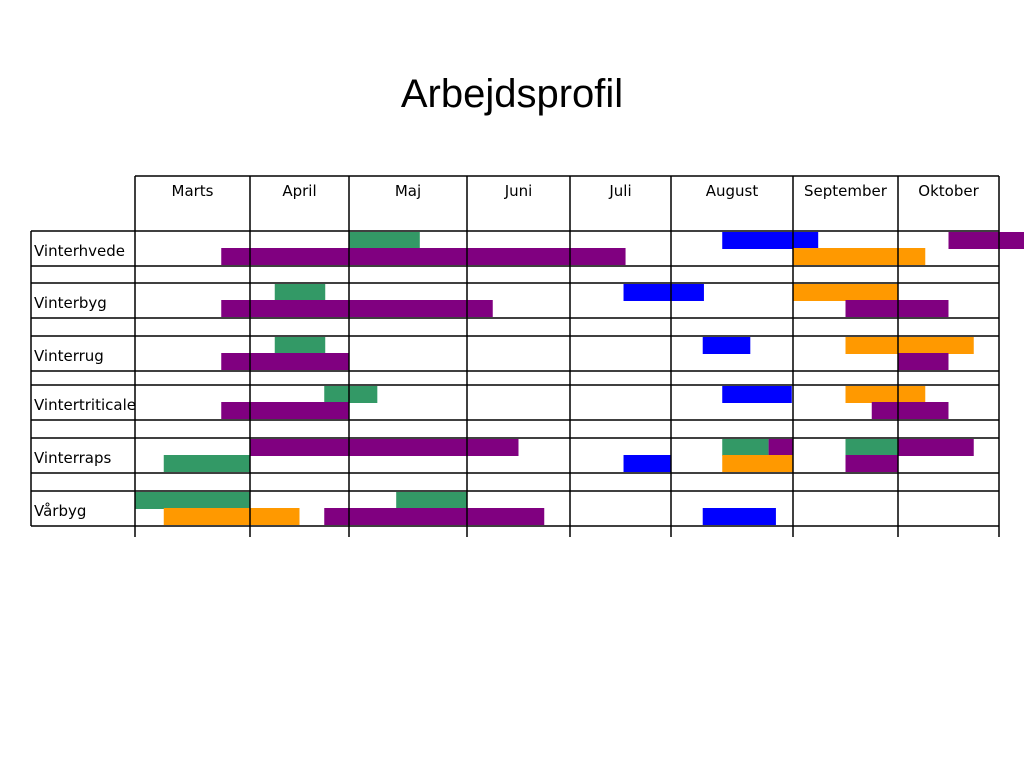  What do you see at coordinates (512, 94) in the screenshot?
I see `slide-title: Arbejdsprofil` at bounding box center [512, 94].